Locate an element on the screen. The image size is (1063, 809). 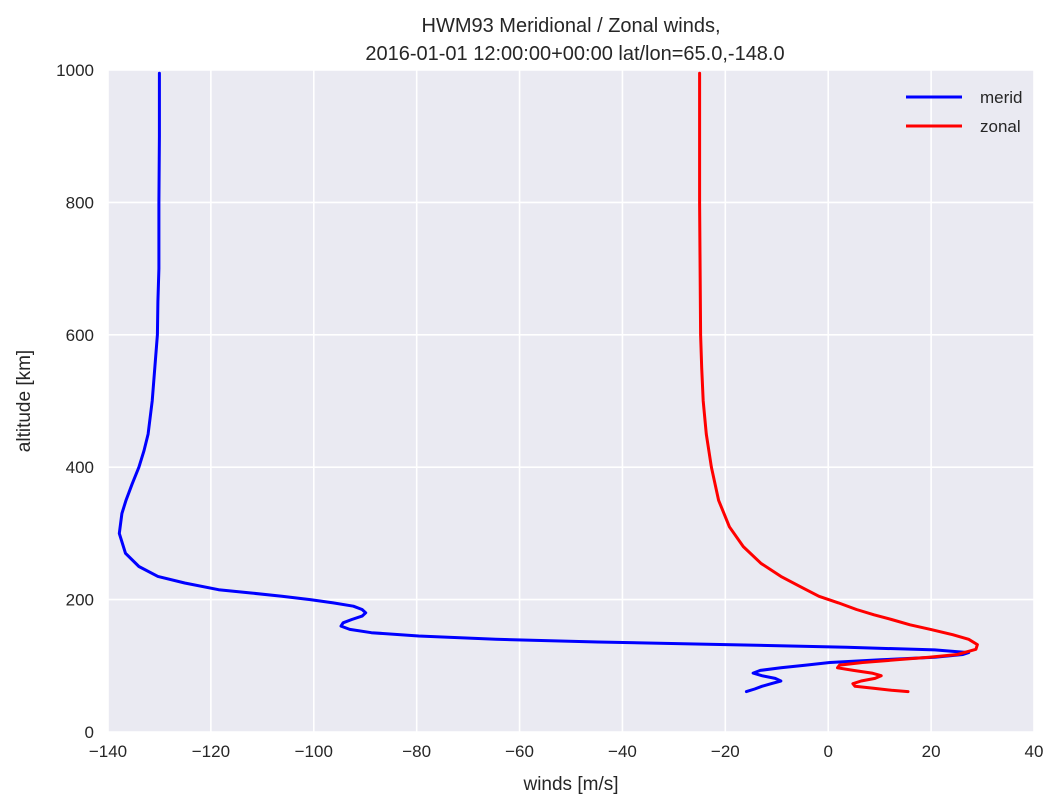
x-tick-label: −120 is located at coordinates (211, 751).